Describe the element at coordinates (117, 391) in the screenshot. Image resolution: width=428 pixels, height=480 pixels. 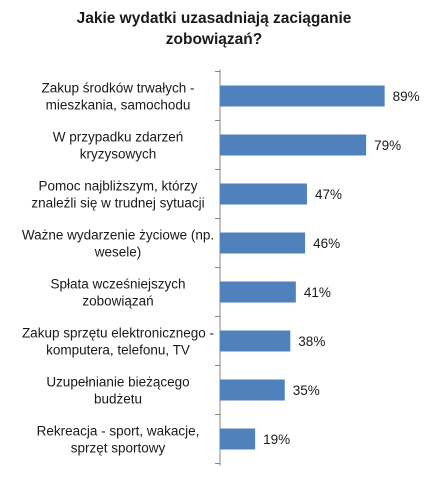
I see `category-label-6: Uzupełnianie bieżącego budżetu` at that location.